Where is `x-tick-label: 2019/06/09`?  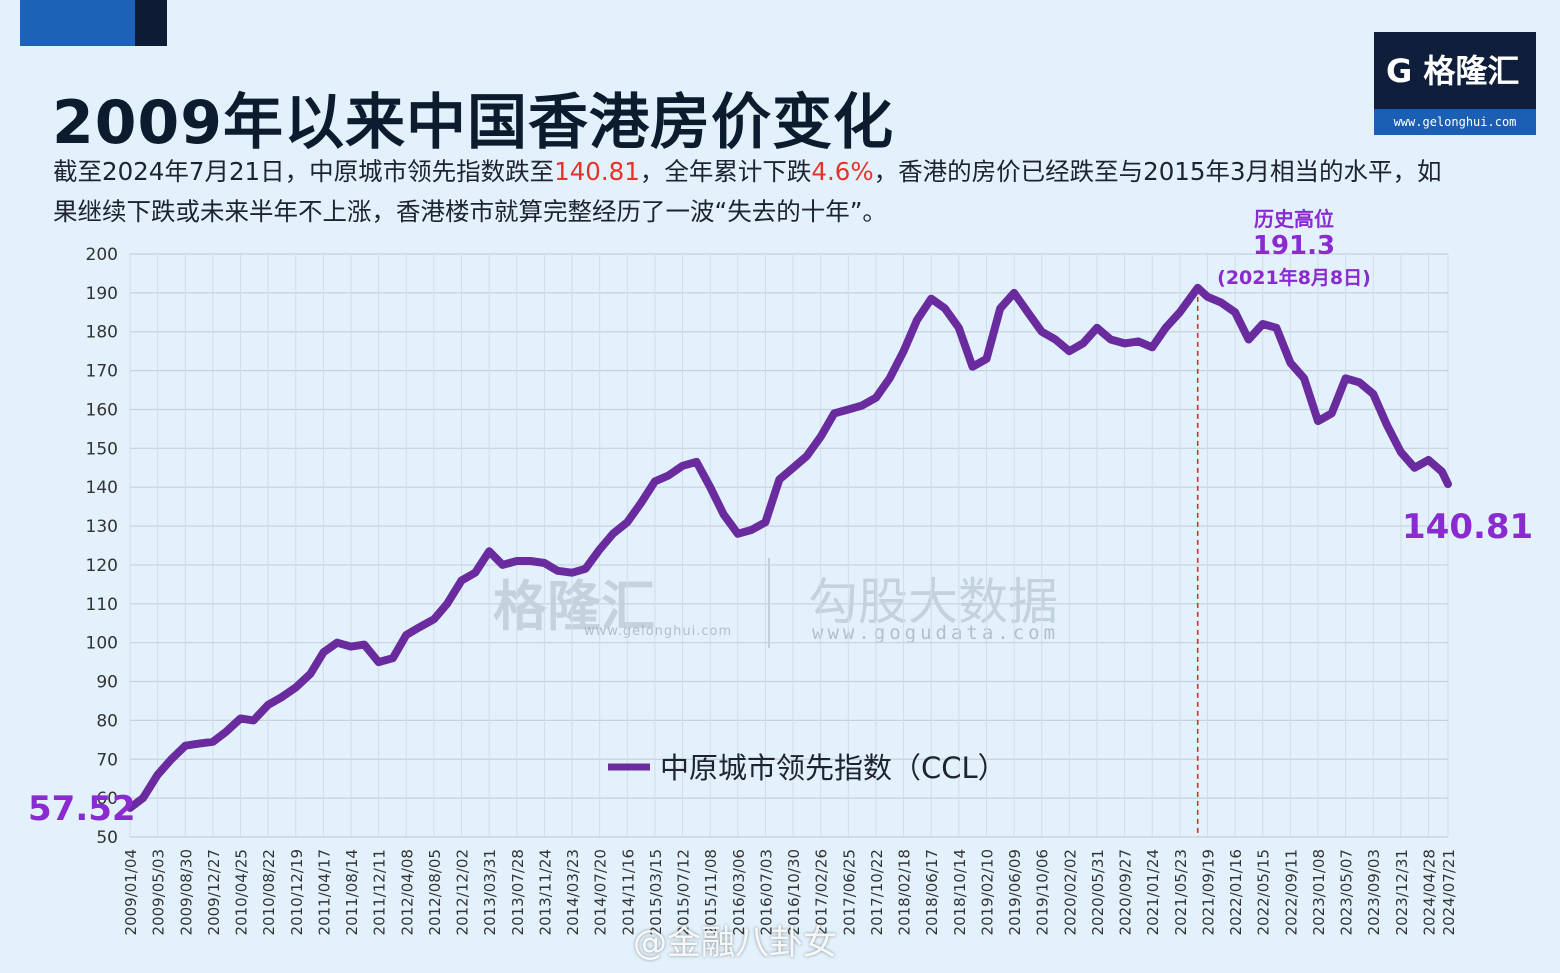
x-tick-label: 2019/06/09 is located at coordinates (1015, 892).